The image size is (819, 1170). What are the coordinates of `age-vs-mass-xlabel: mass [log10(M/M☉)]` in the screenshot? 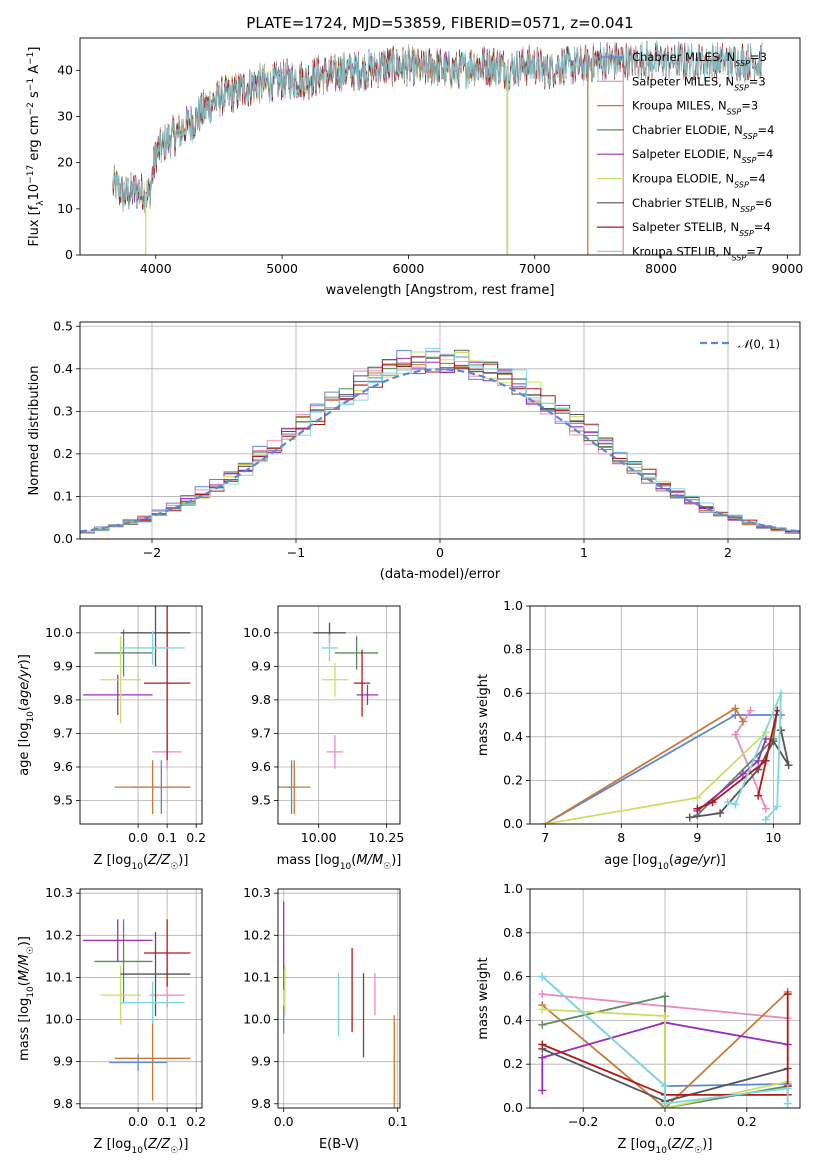 It's located at (339, 862).